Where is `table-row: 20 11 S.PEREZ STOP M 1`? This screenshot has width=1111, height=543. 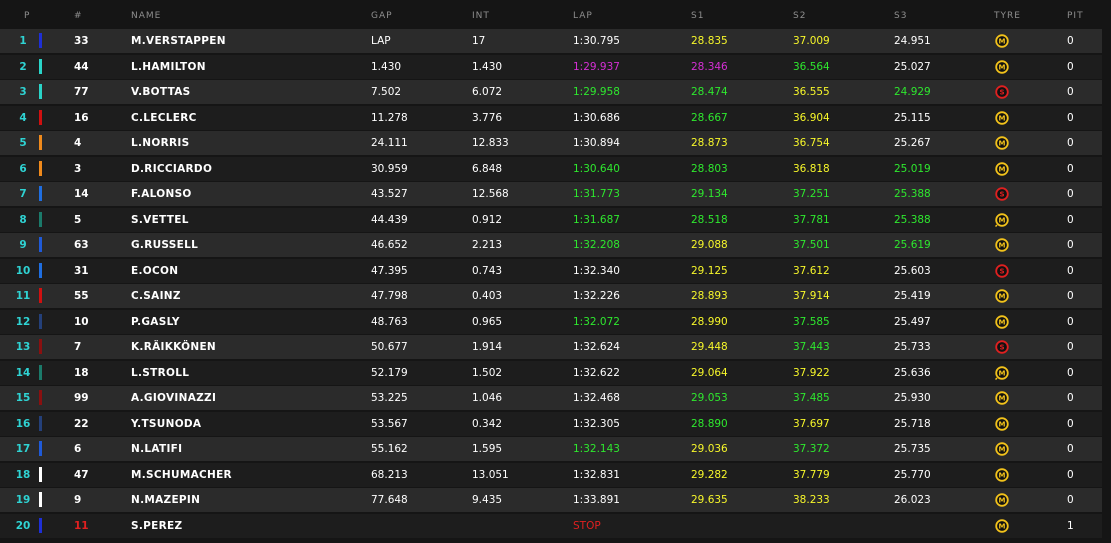
table-row: 20 11 S.PEREZ STOP M 1 is located at coordinates (551, 525).